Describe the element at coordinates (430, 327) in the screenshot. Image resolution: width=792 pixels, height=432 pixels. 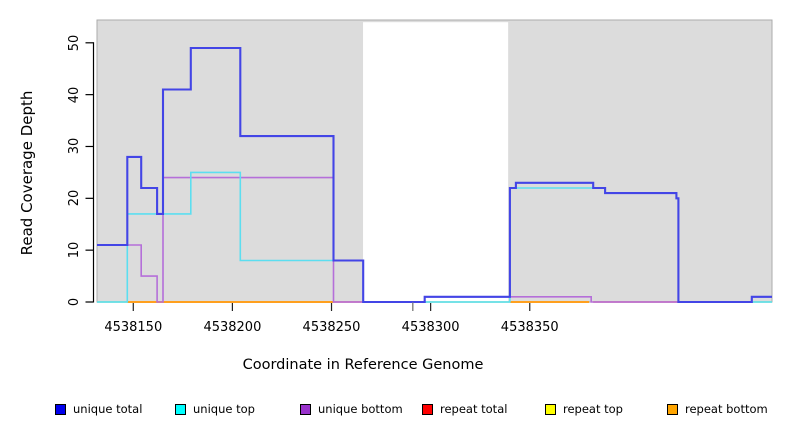
I see `x-tick-label-3: 4538300` at that location.